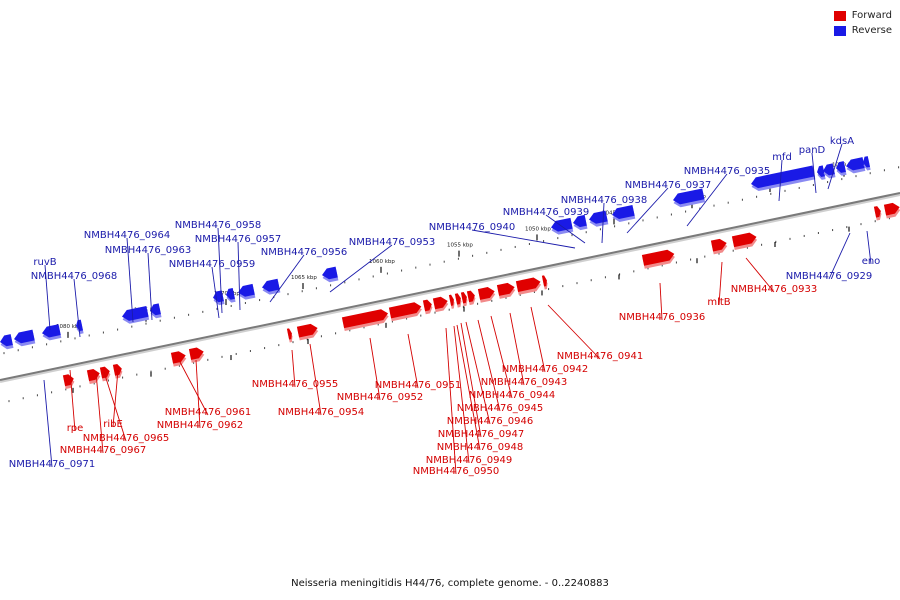 The height and width of the screenshot is (600, 900). Describe the element at coordinates (218, 225) in the screenshot. I see `reverse-gene-label: NMBH4476_0958` at that location.